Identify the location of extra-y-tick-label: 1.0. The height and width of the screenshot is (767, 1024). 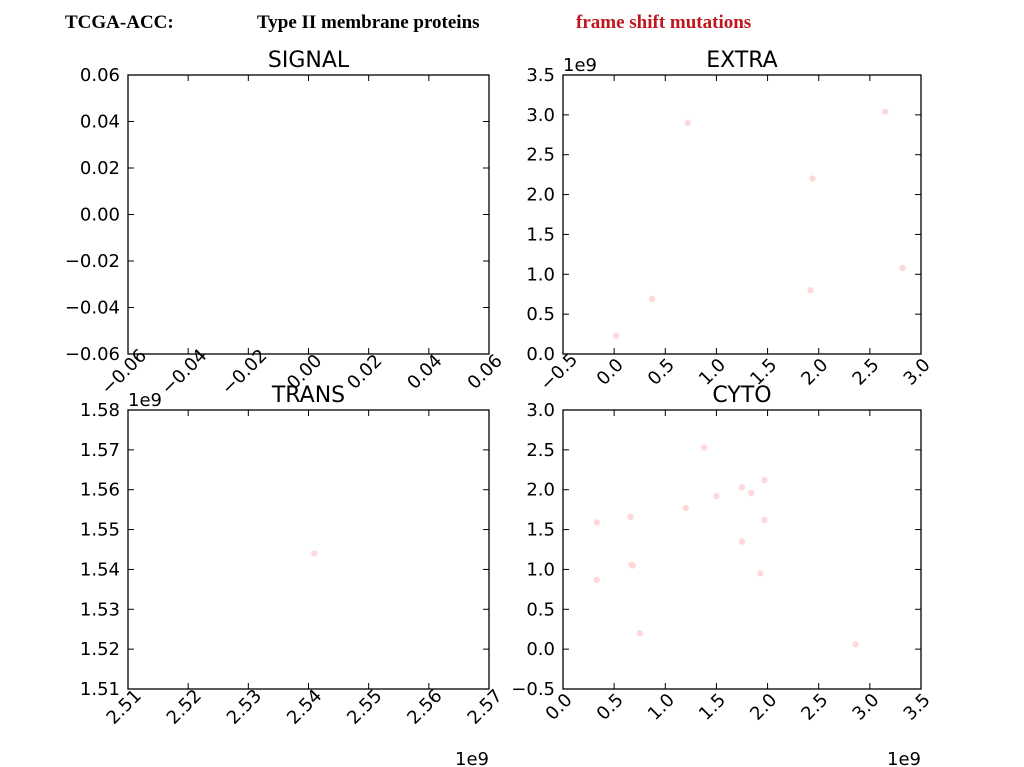
(540, 274).